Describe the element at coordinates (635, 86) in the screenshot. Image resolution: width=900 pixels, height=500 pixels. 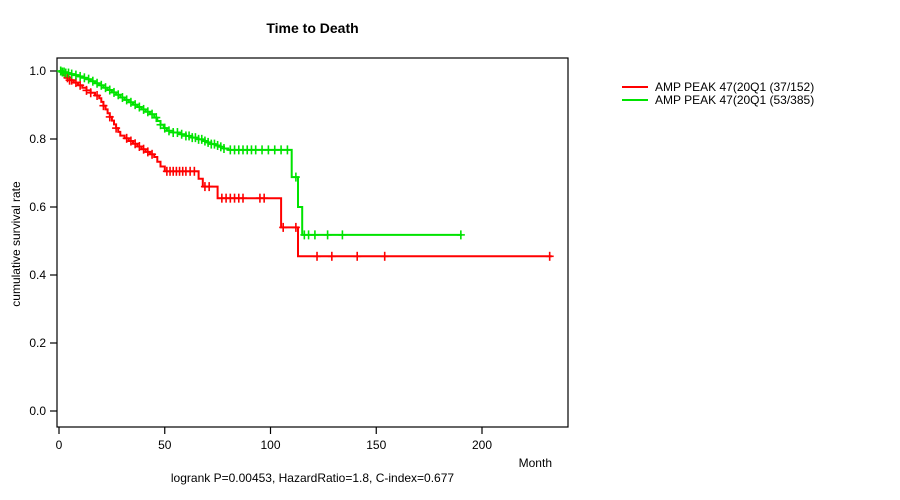
I see `legend-line-swatch-red` at that location.